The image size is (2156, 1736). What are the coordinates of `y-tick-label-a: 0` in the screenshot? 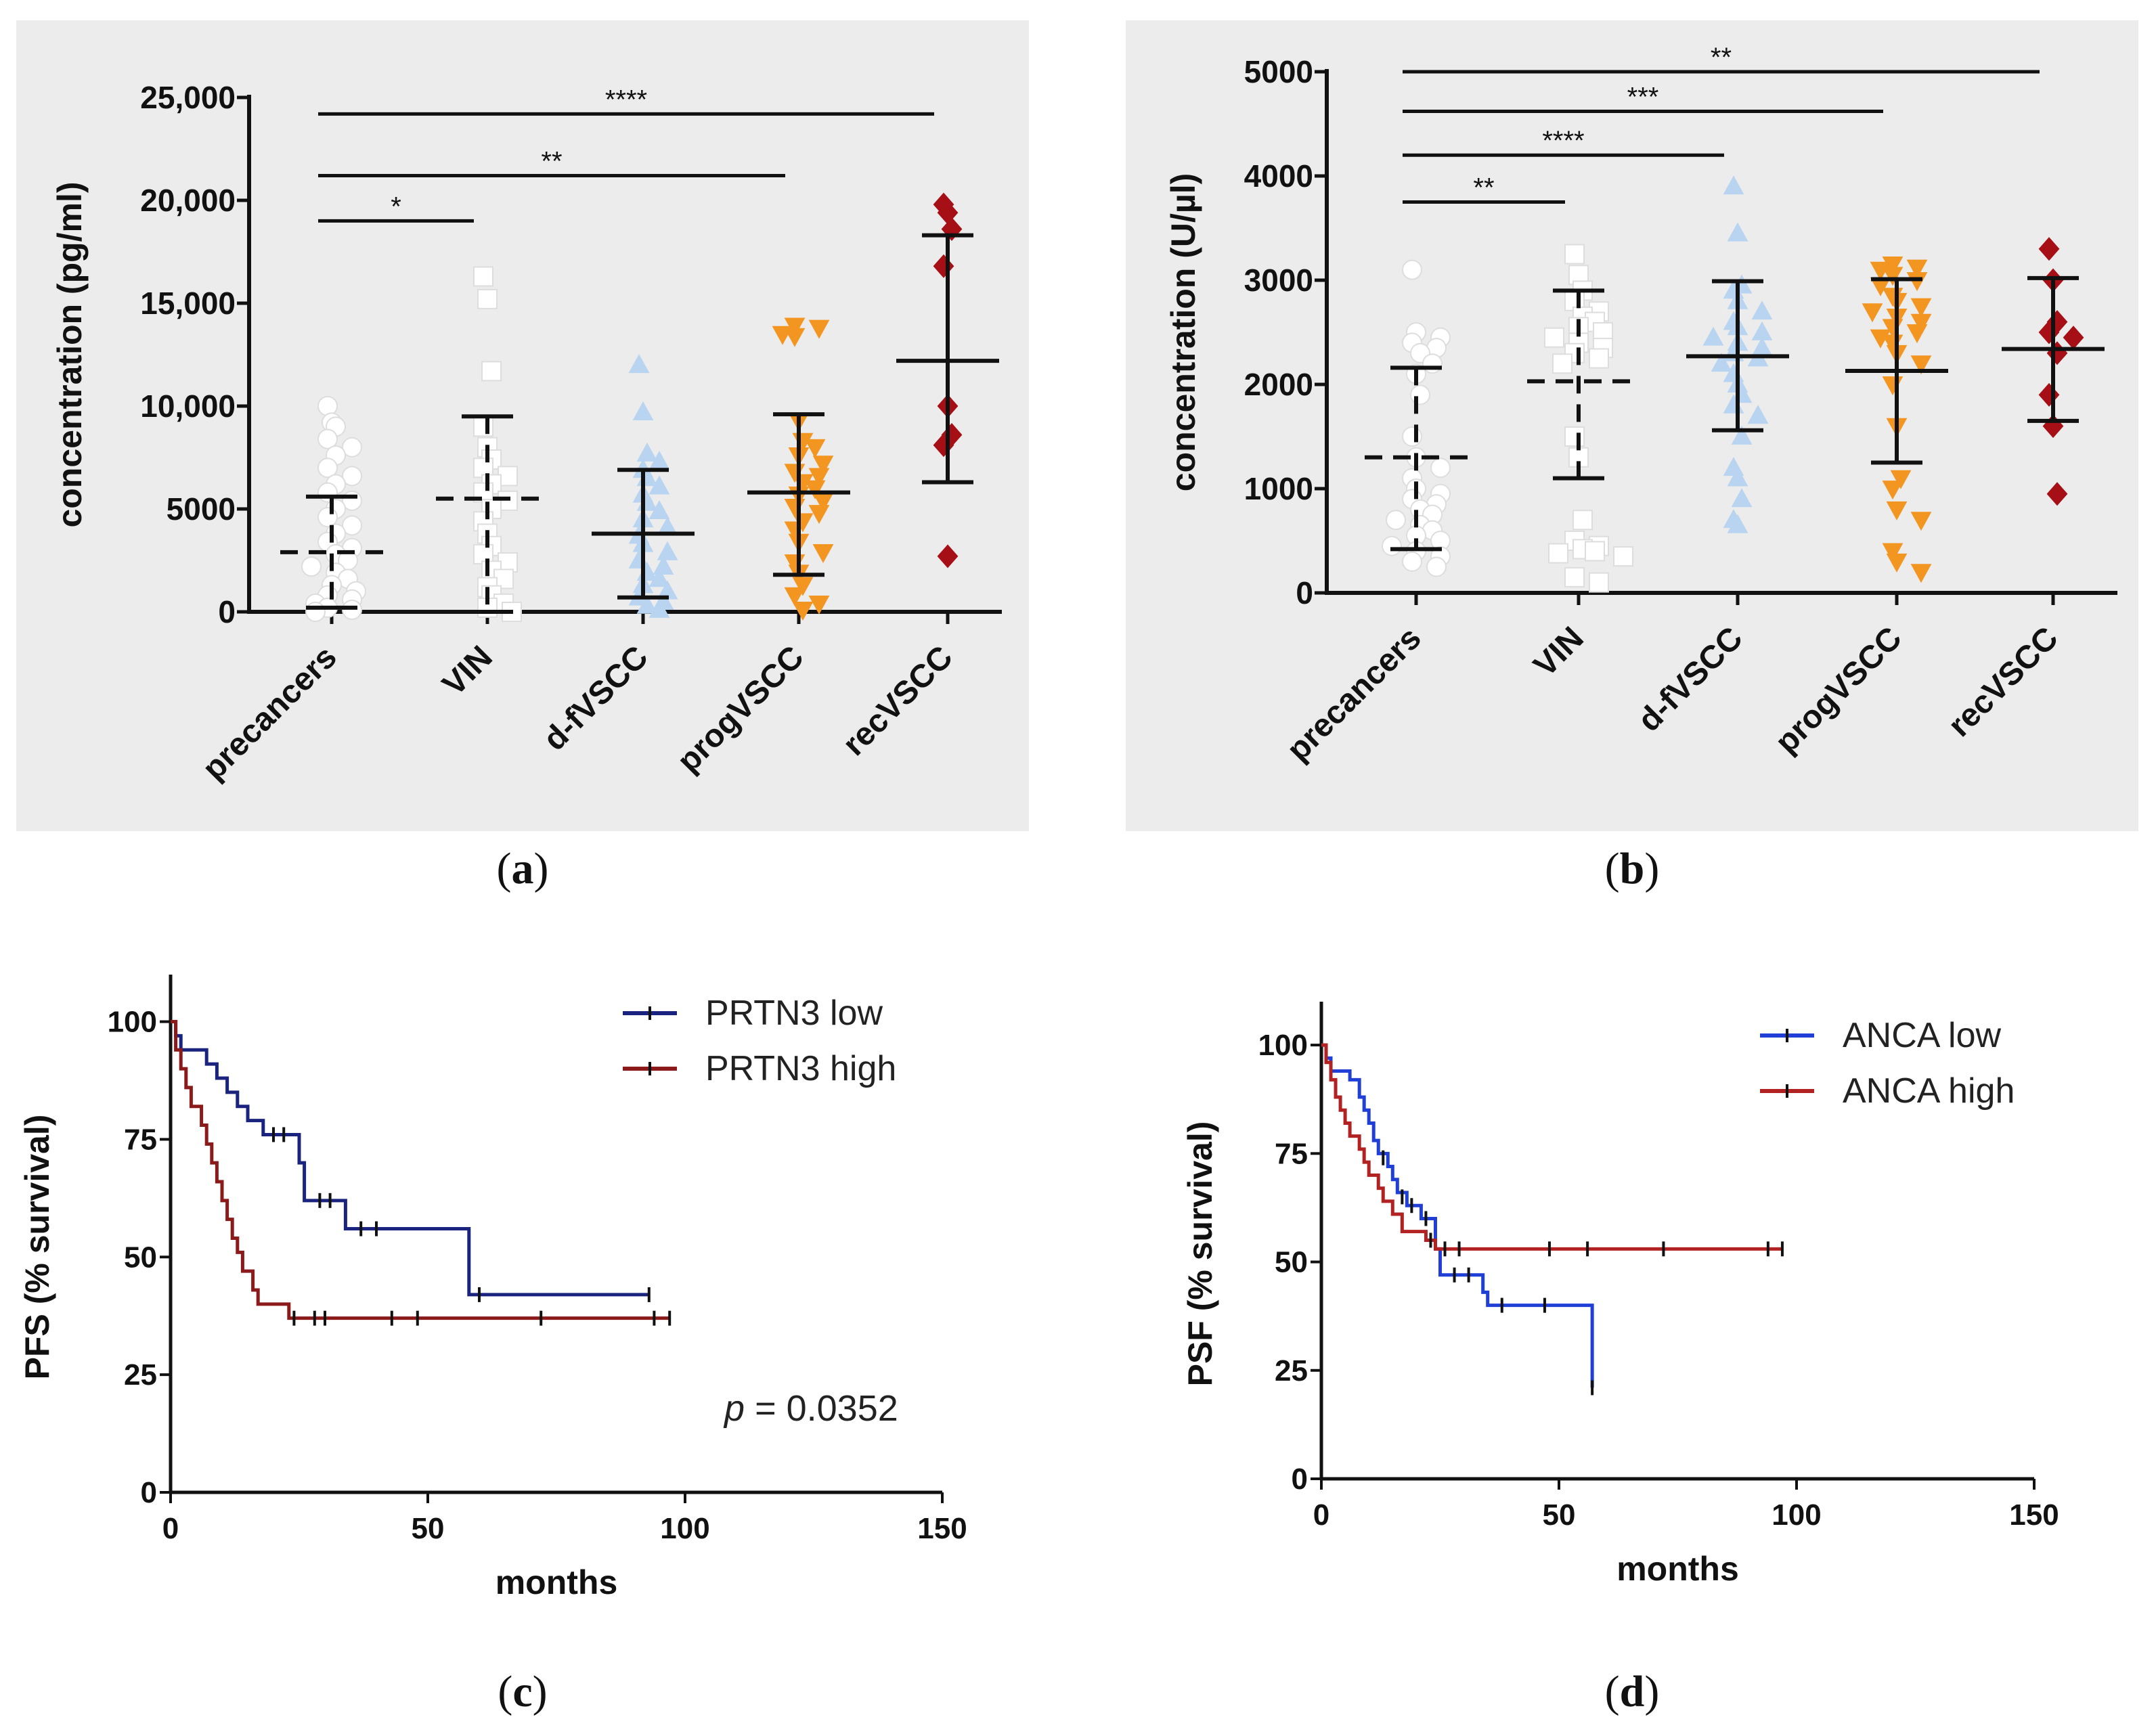 It's located at (227, 611).